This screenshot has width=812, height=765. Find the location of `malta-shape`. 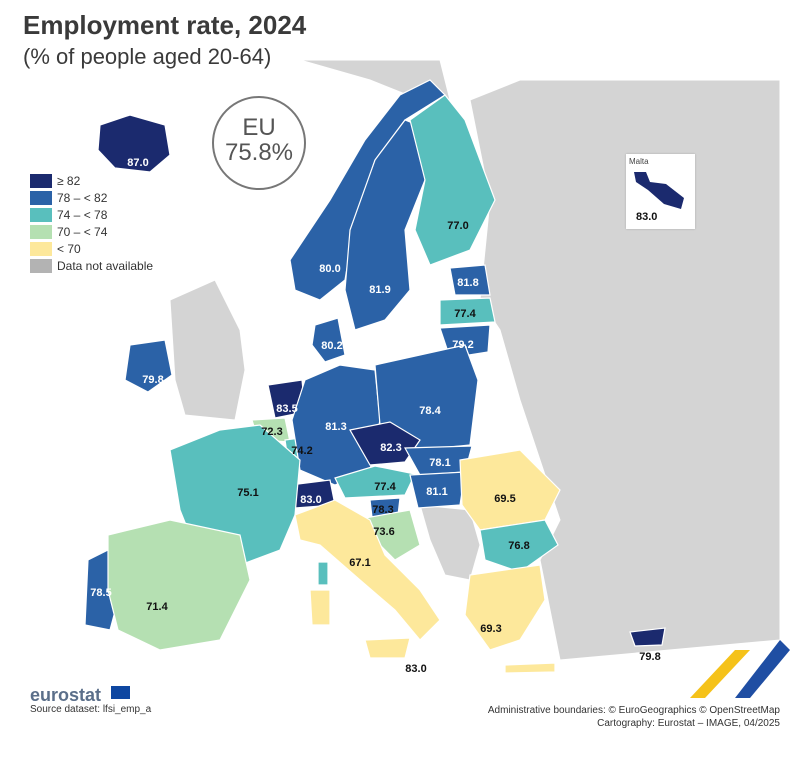

malta-shape is located at coordinates (659, 190).